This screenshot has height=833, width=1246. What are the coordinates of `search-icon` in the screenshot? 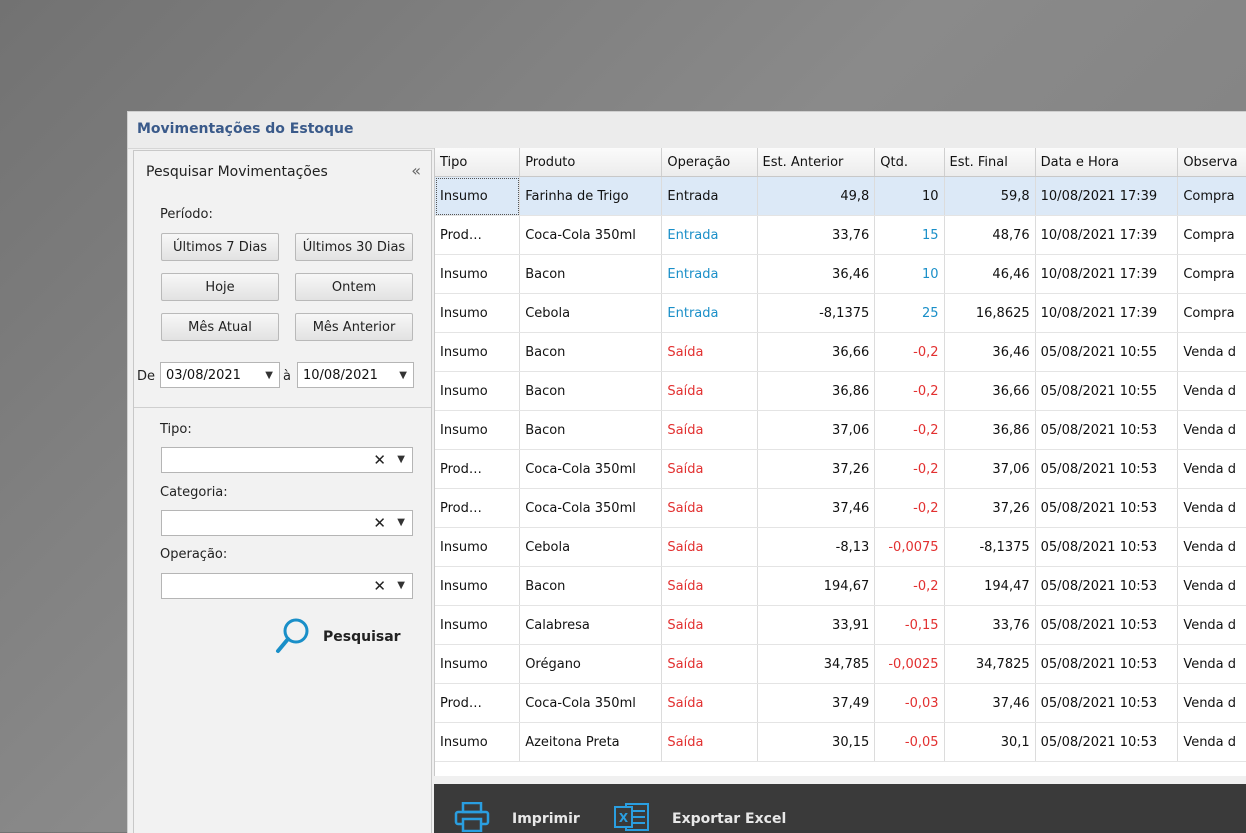 It's located at (293, 636).